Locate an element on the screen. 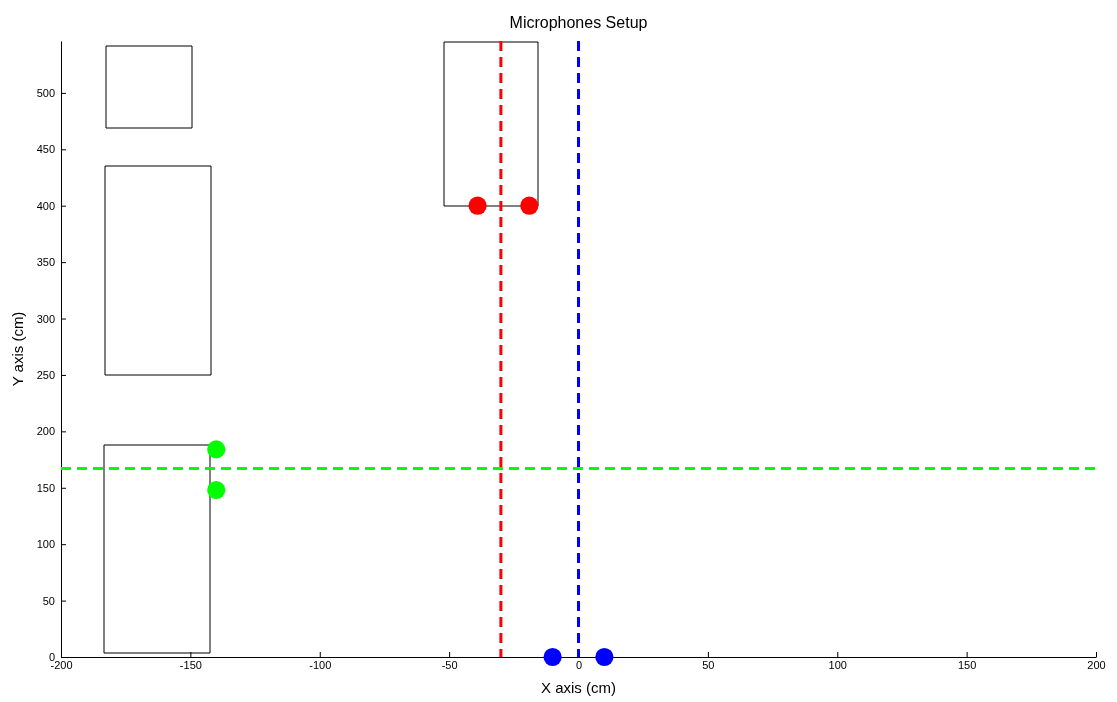  x-tick-label: 150 is located at coordinates (967, 664).